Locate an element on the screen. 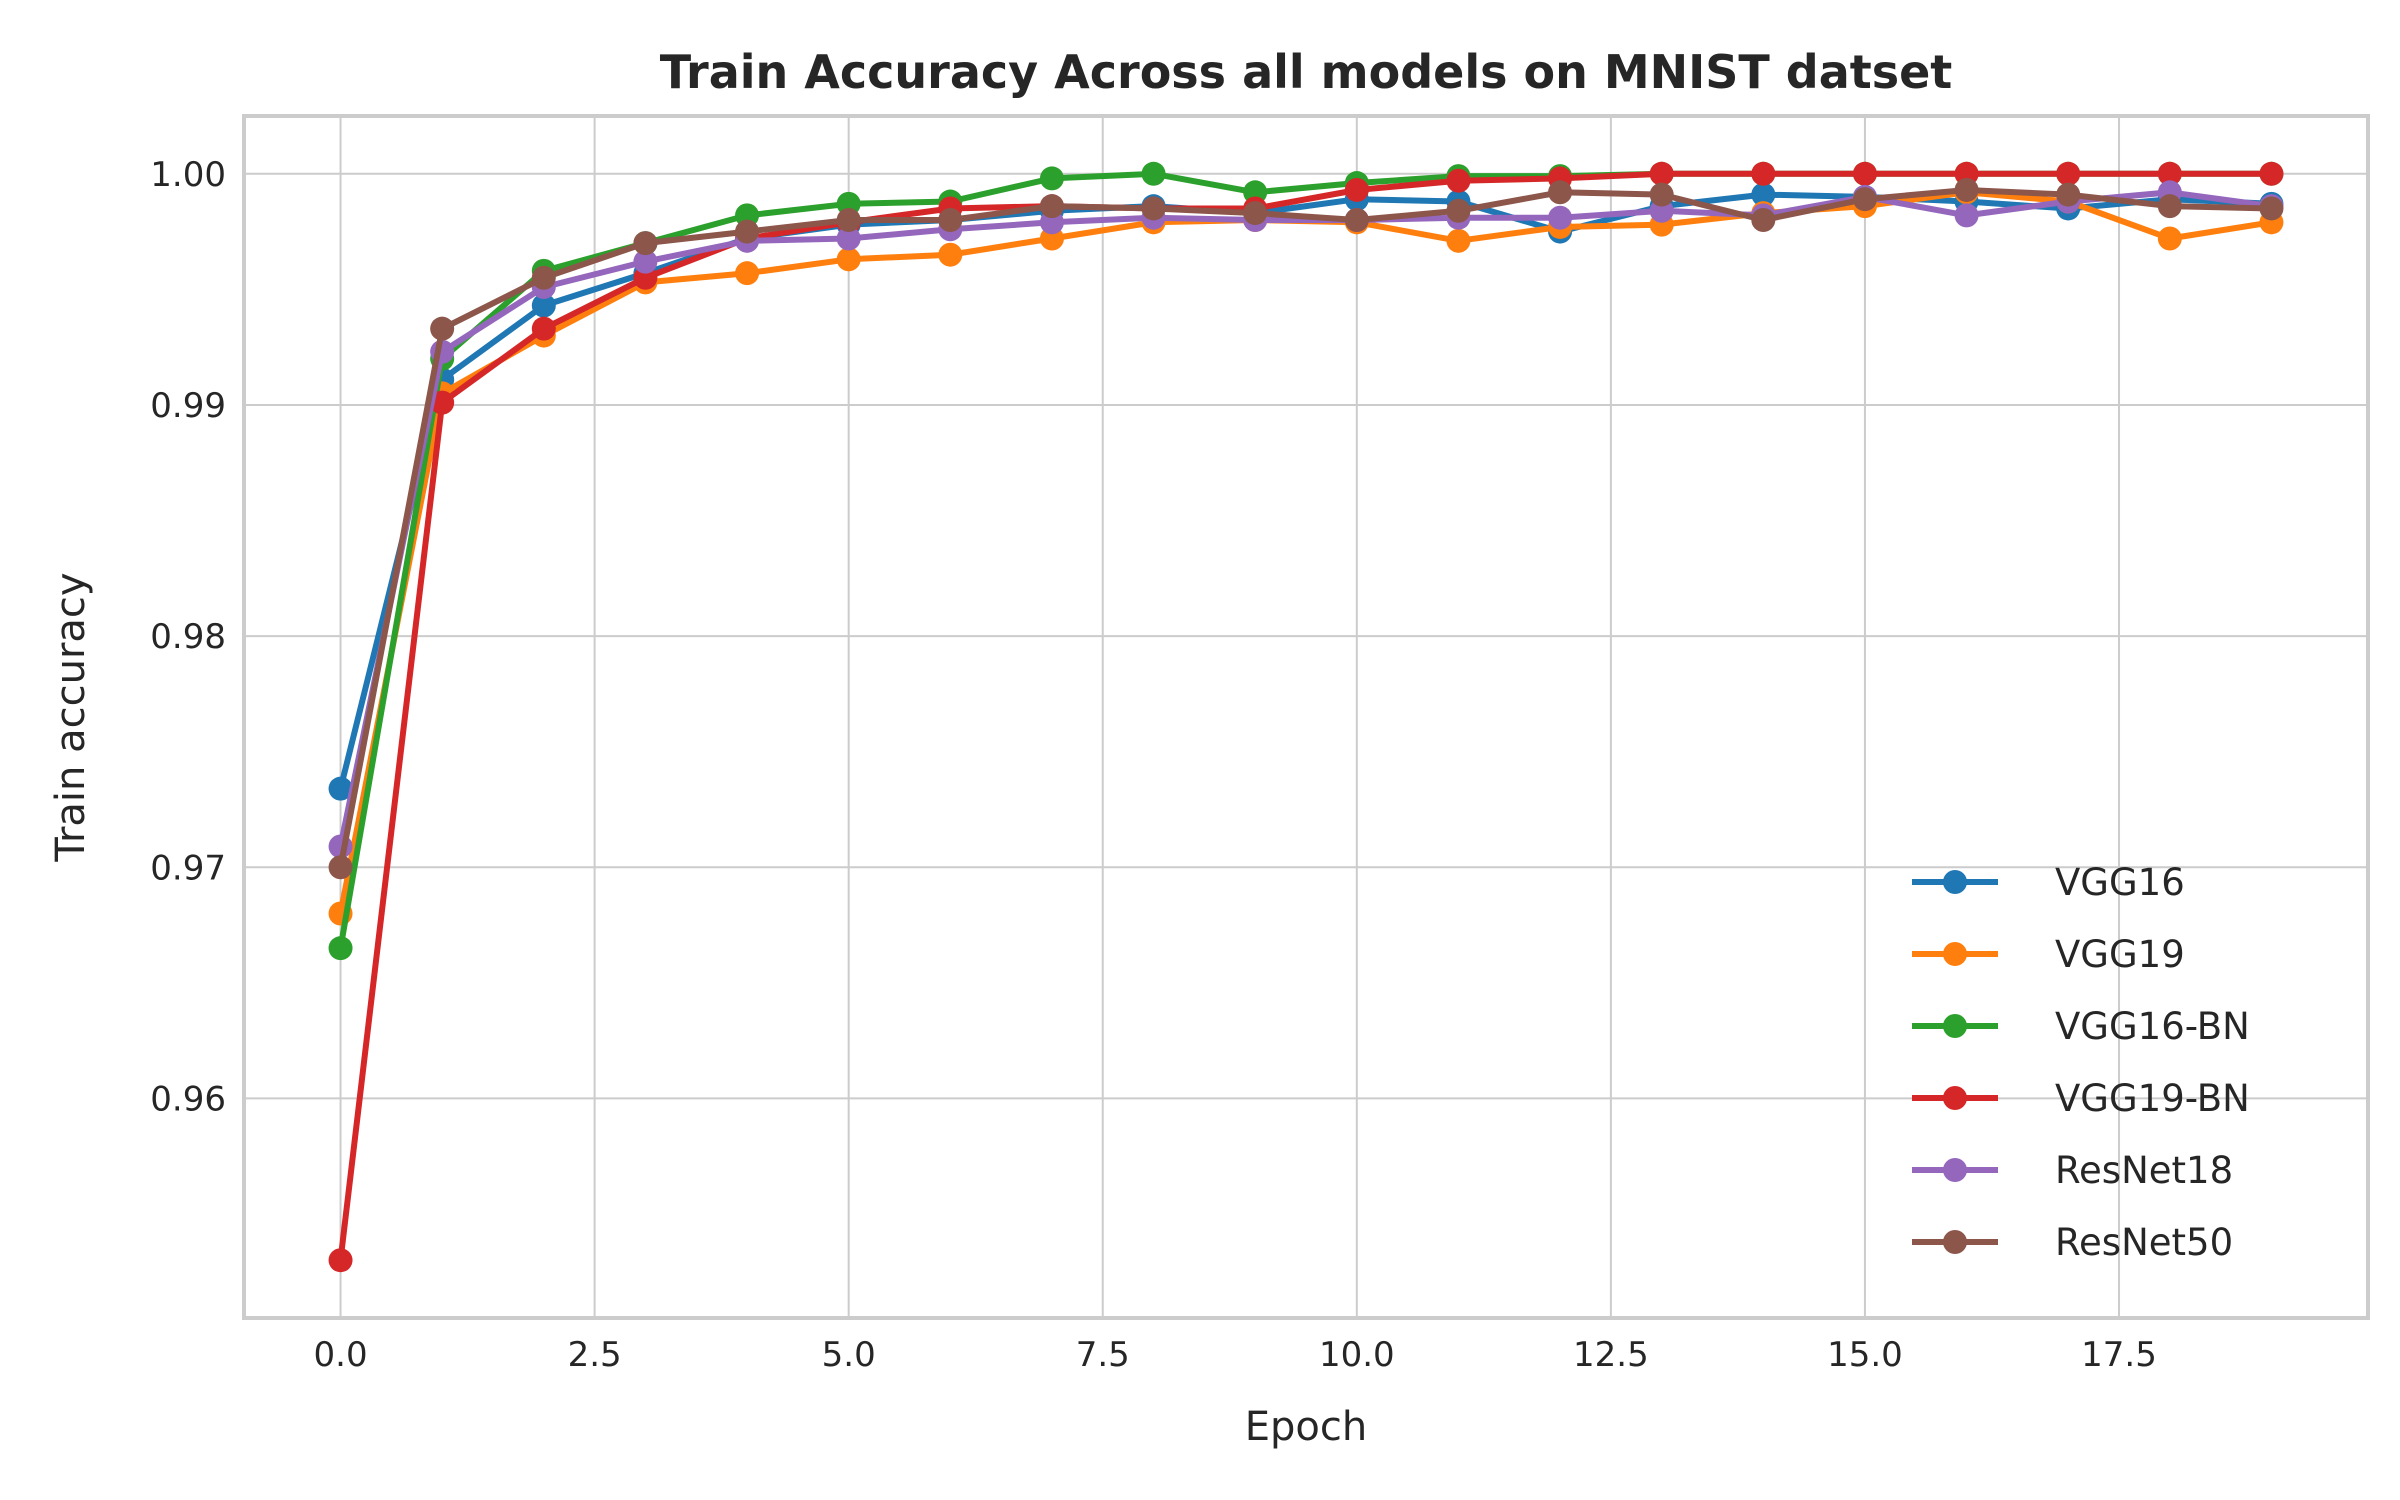 The height and width of the screenshot is (1500, 2400). legend-item-resnet50: ResNet50 is located at coordinates (2072, 1242).